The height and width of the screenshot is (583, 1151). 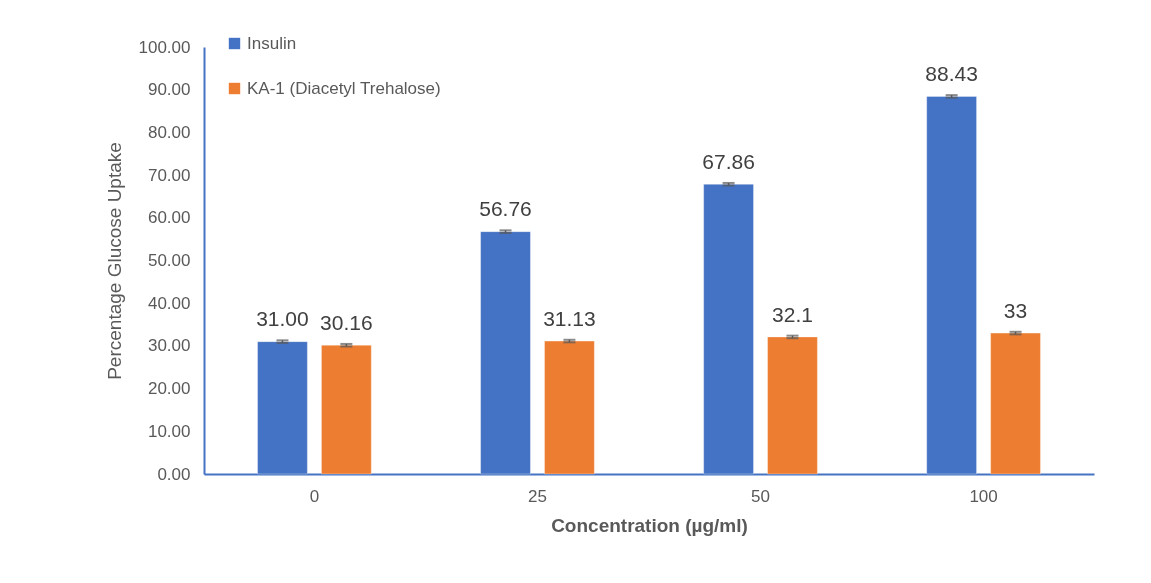 What do you see at coordinates (272, 43) in the screenshot?
I see `legend-label: Insulin` at bounding box center [272, 43].